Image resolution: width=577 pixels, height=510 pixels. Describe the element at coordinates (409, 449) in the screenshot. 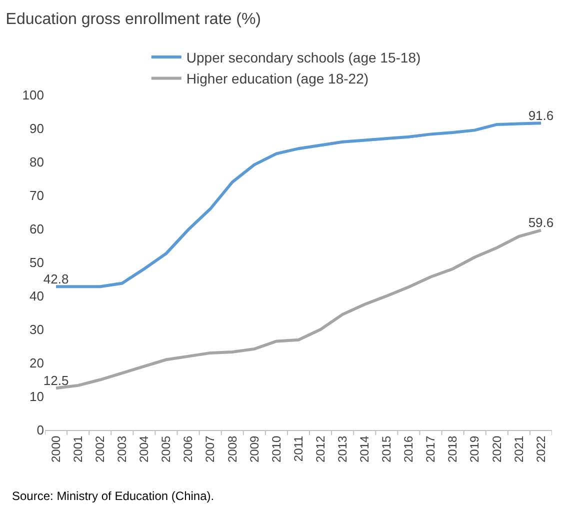

I see `x-tick-label: 2016` at that location.